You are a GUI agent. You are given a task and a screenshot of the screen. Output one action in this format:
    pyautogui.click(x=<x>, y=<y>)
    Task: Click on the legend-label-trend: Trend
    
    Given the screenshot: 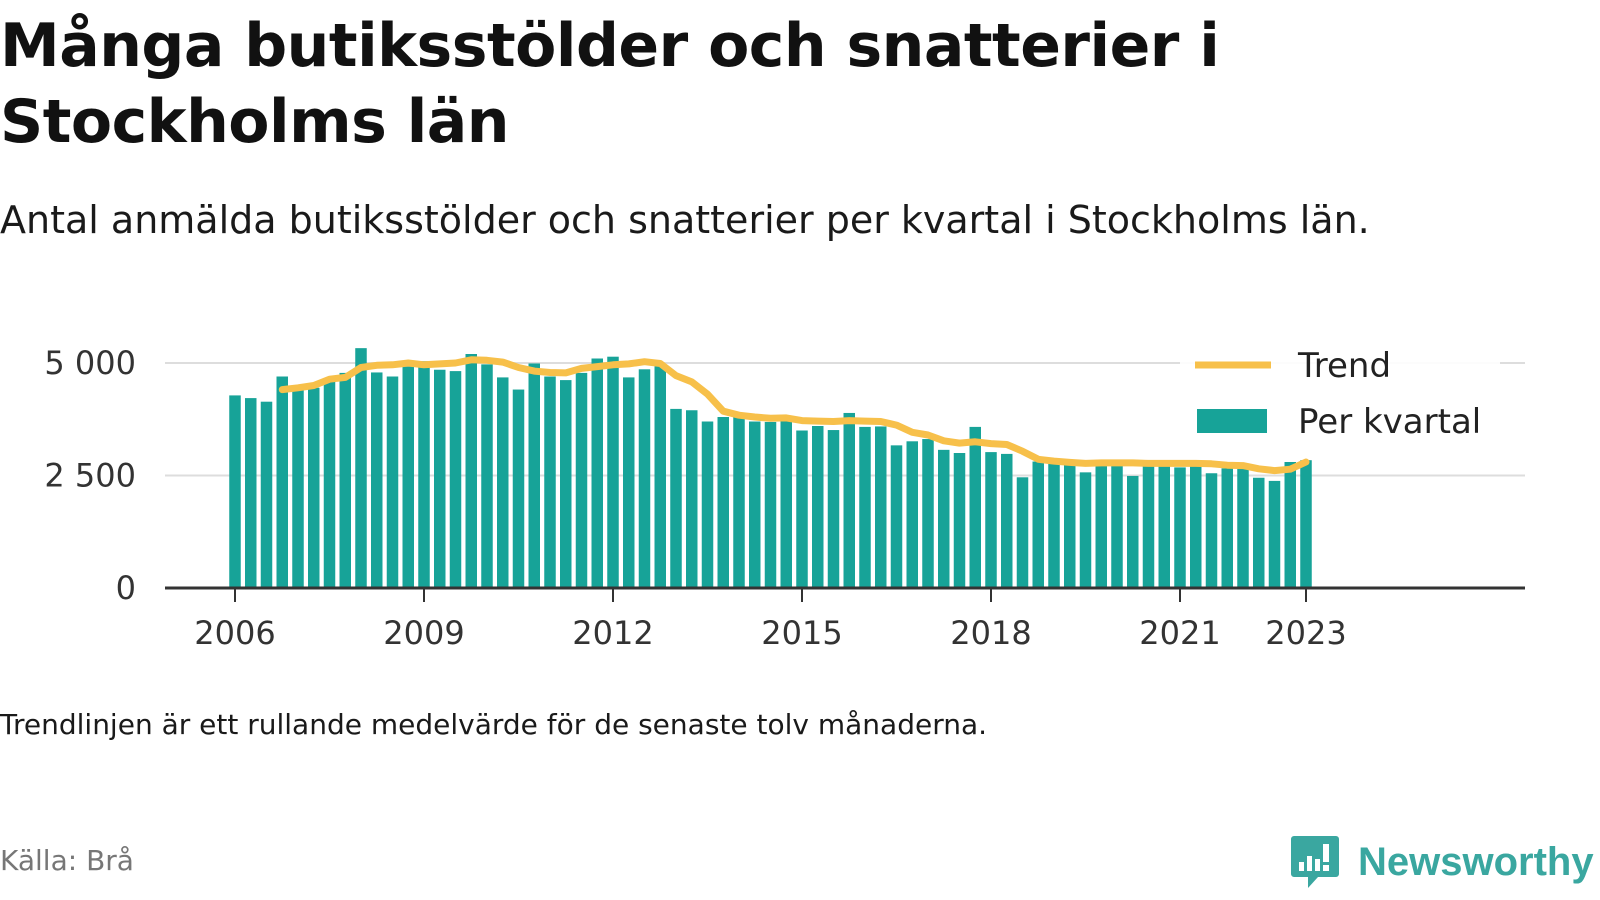 What is the action you would take?
    pyautogui.click(x=1344, y=366)
    